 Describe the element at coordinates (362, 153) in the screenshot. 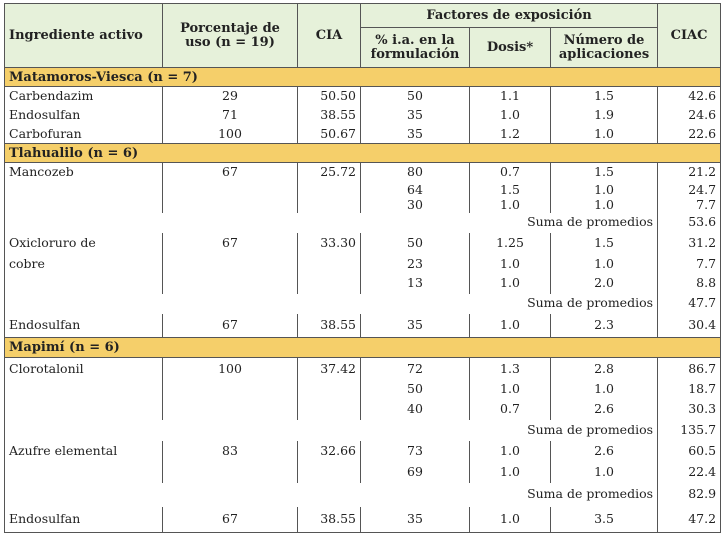

I see `group-tlahualilo: Tlahualilo (n = 6)` at that location.